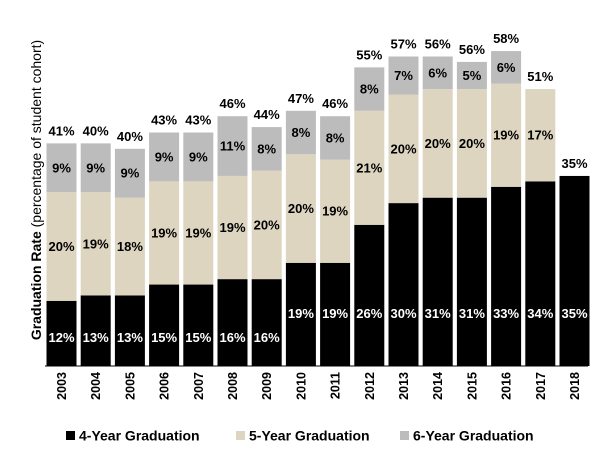 The height and width of the screenshot is (455, 600). I want to click on bar-segment-6yr-2011, so click(335, 138).